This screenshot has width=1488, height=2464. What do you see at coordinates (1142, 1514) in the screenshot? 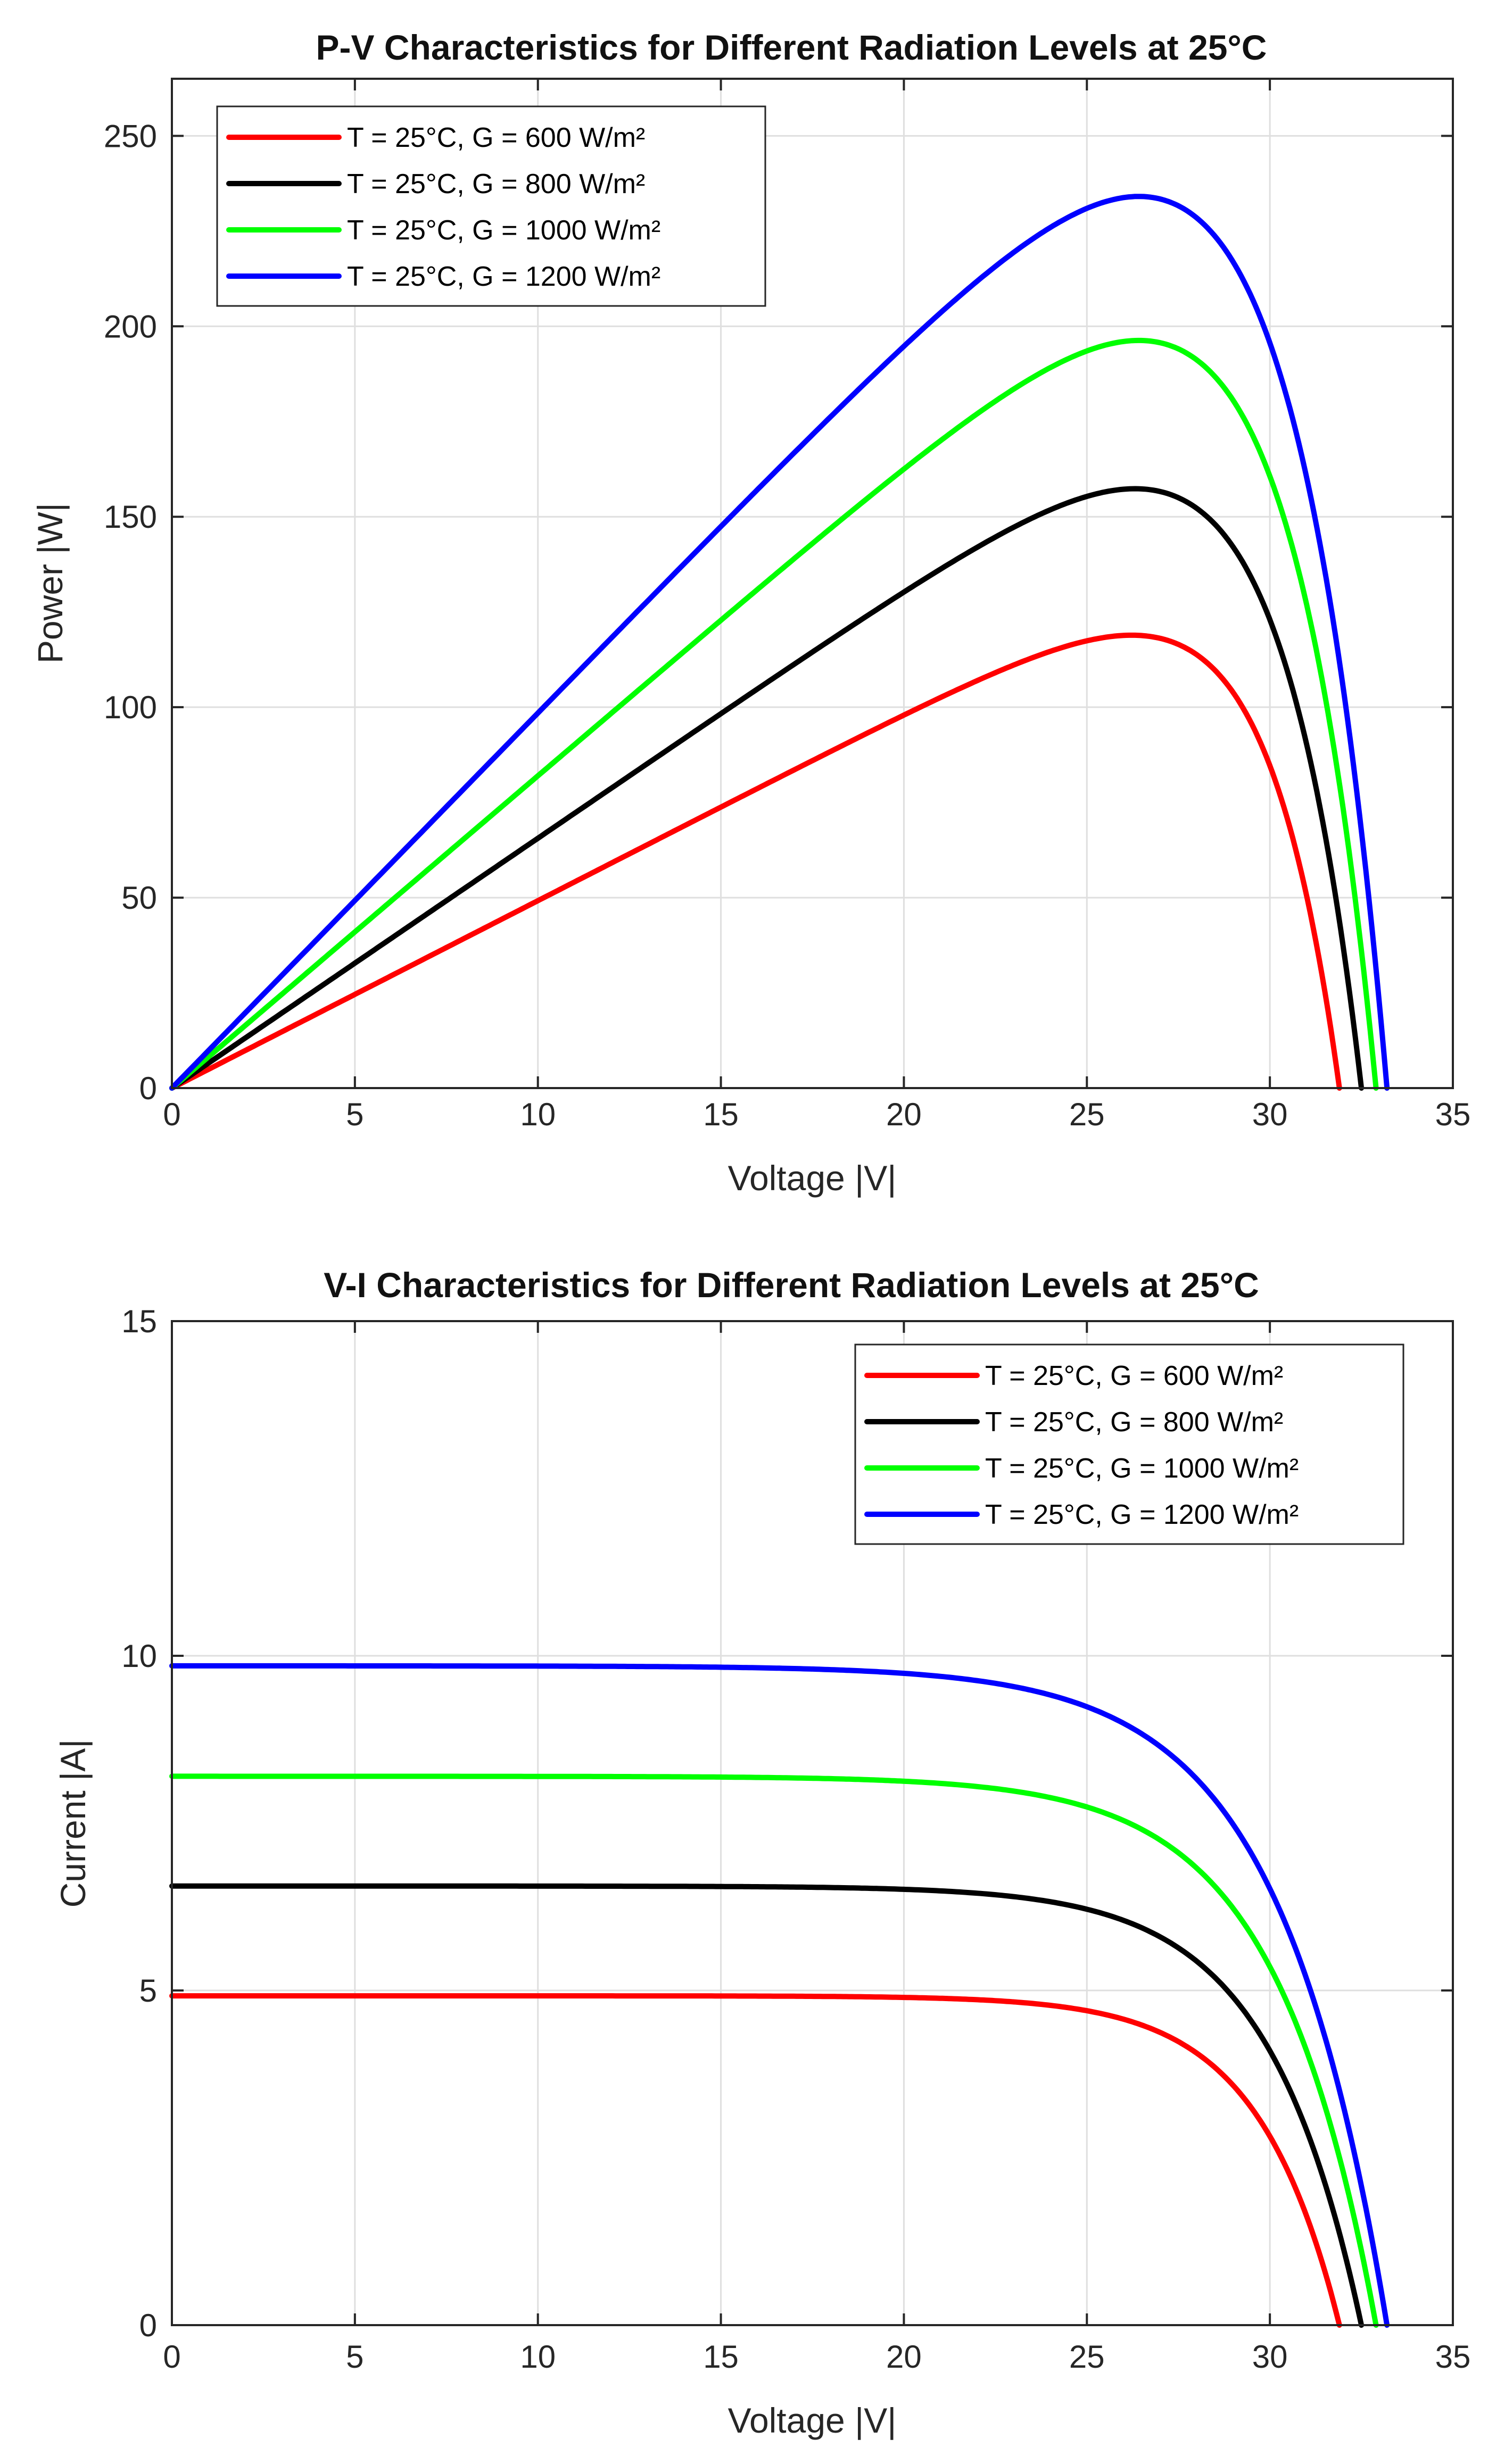
I see `vi-legend-entry-1200: T = 25°C, G = 1200 W/m²` at bounding box center [1142, 1514].